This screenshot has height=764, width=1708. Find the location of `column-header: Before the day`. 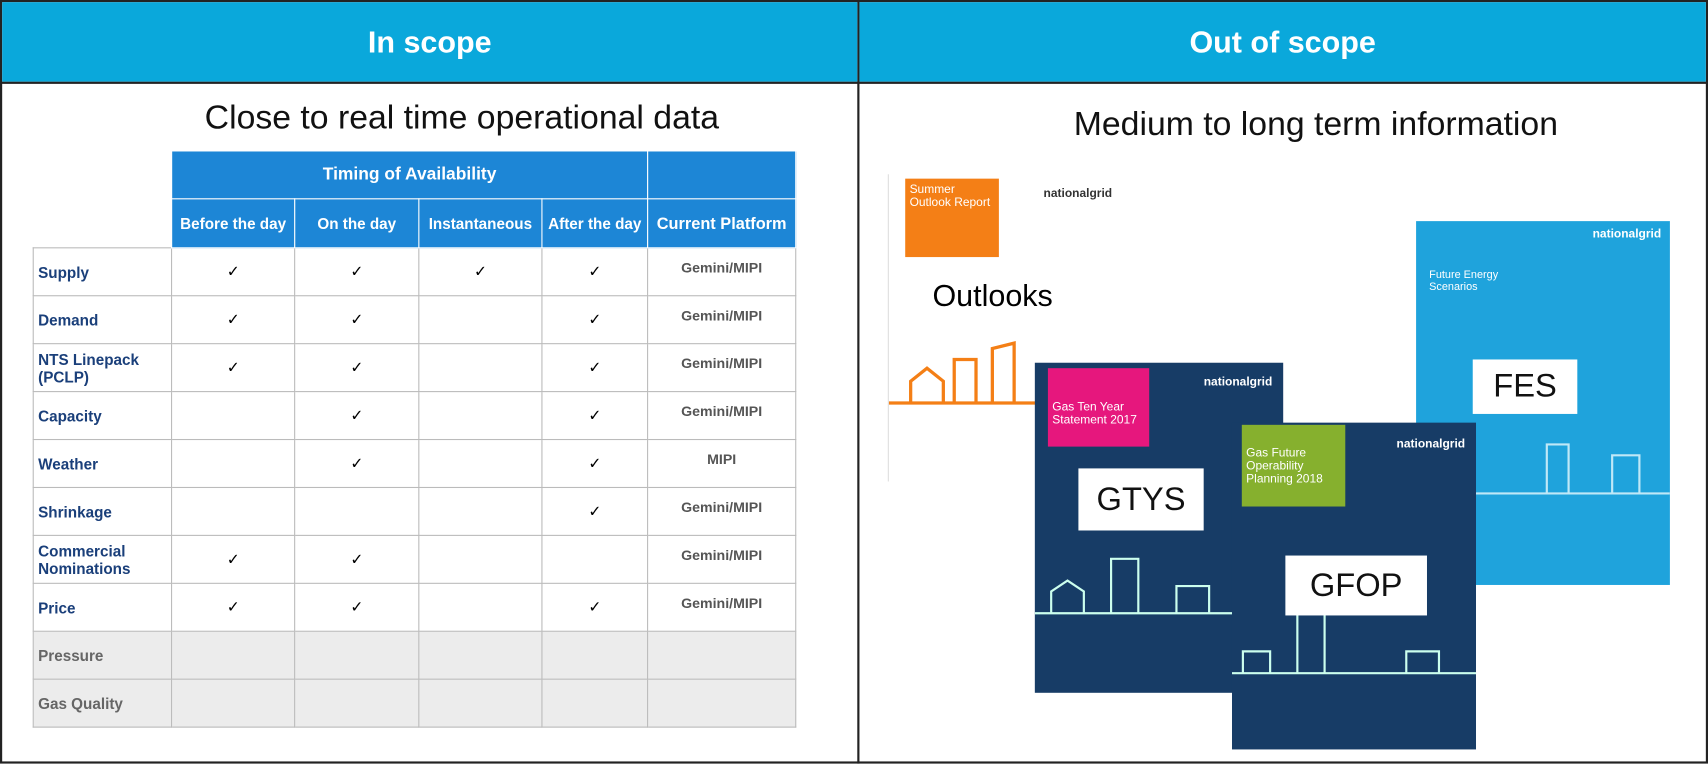

column-header: Before the day is located at coordinates (233, 223).